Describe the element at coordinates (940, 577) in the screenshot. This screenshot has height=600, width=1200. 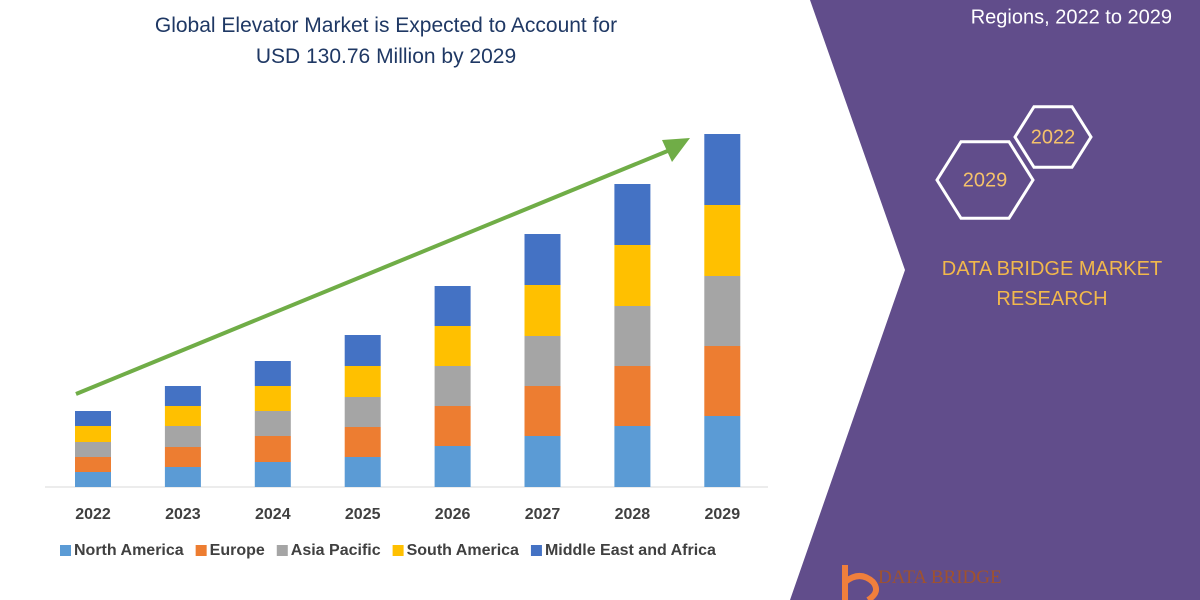
I see `logo-text: DATA BRIDGE` at that location.